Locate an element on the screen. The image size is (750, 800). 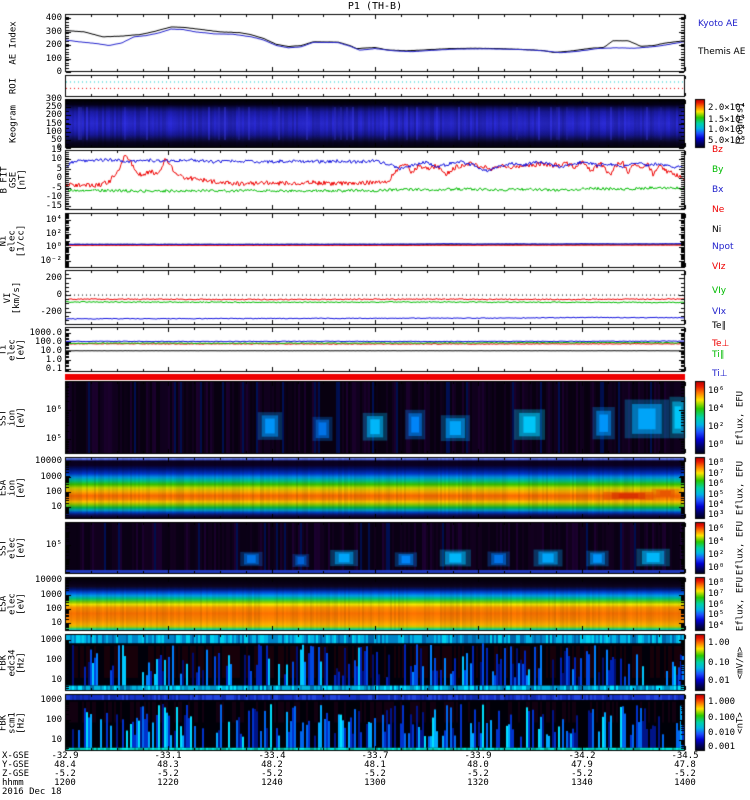
ephemeris-value: 48.0 is located at coordinates (478, 765).